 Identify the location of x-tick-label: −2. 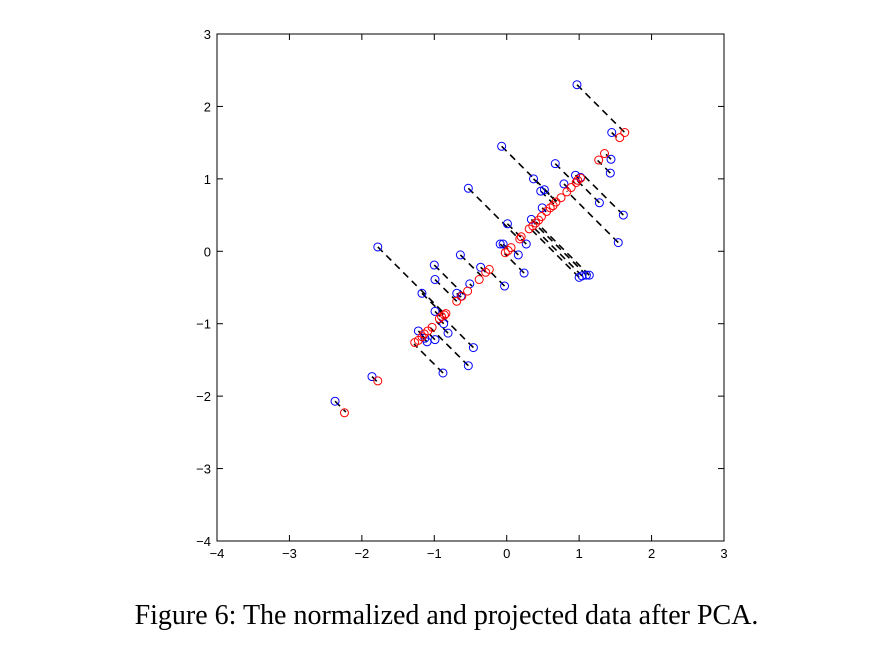
(361, 553).